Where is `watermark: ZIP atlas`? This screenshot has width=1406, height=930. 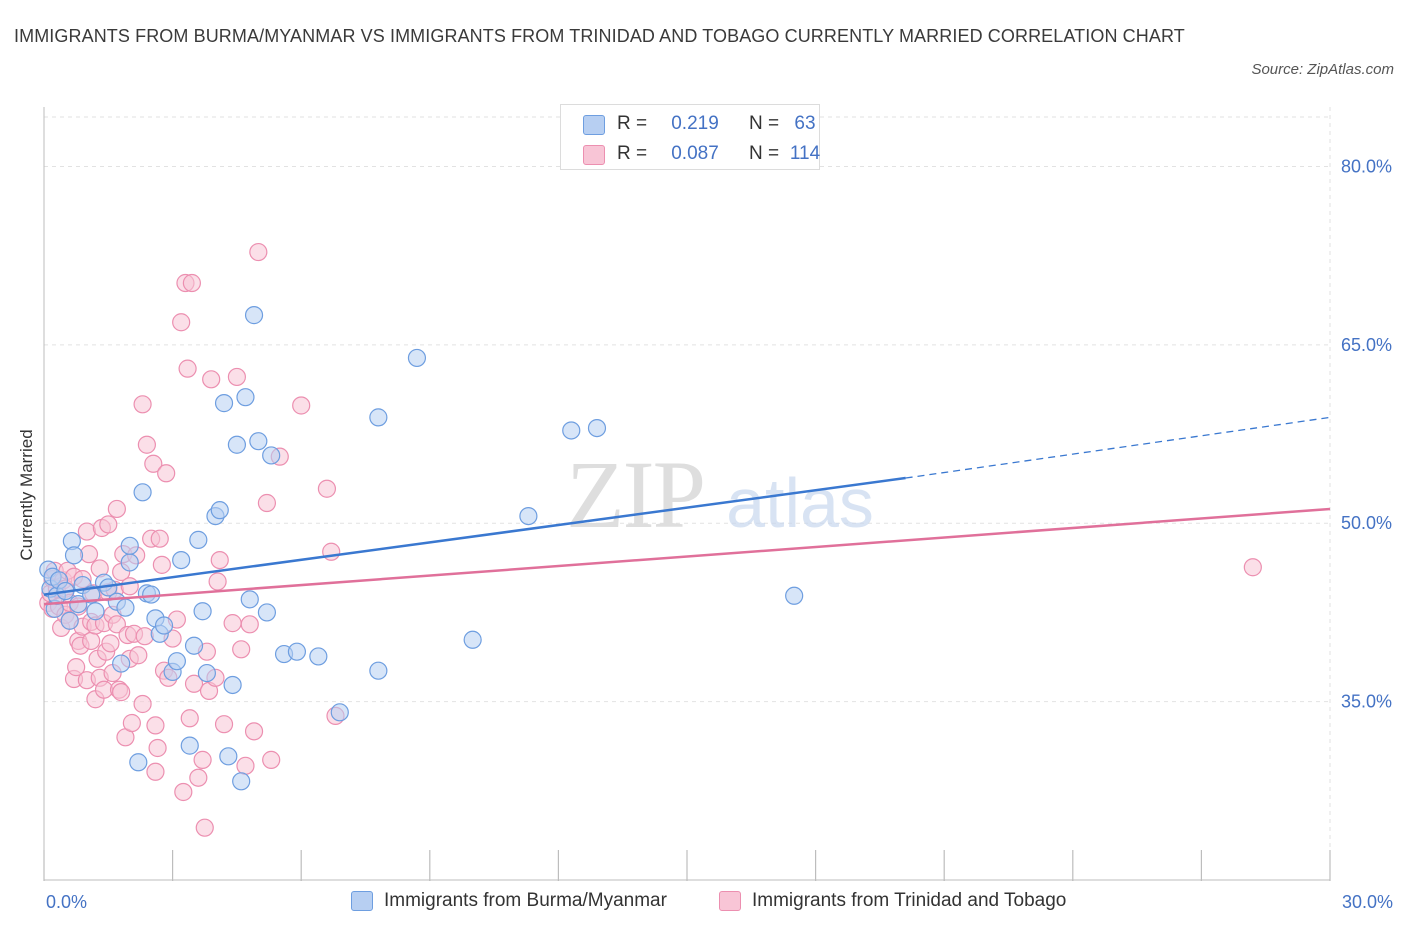 watermark: ZIP atlas is located at coordinates (720, 494).